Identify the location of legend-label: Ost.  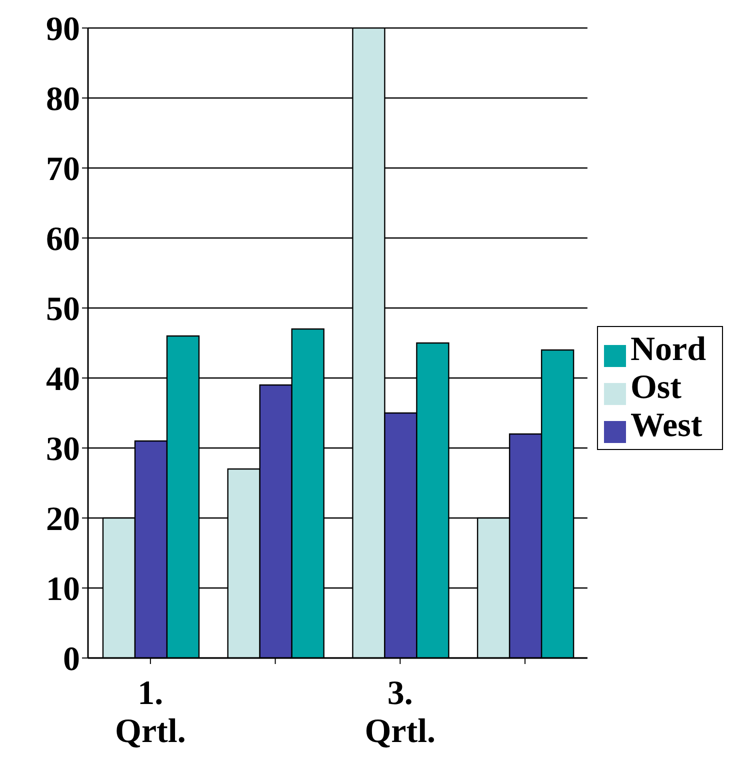
(656, 387).